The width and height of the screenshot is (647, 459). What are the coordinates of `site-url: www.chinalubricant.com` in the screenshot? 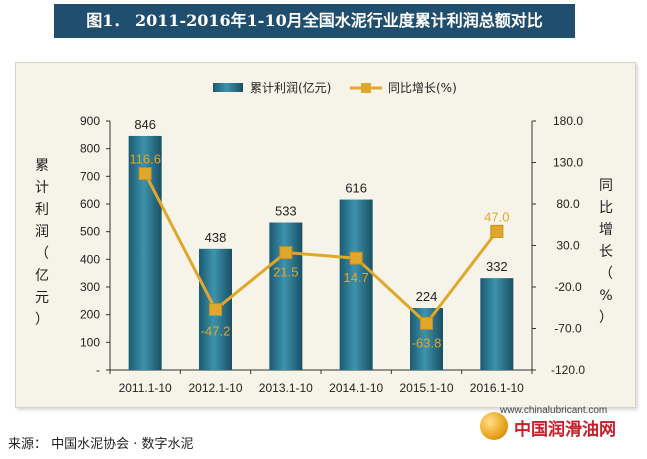 It's located at (554, 410).